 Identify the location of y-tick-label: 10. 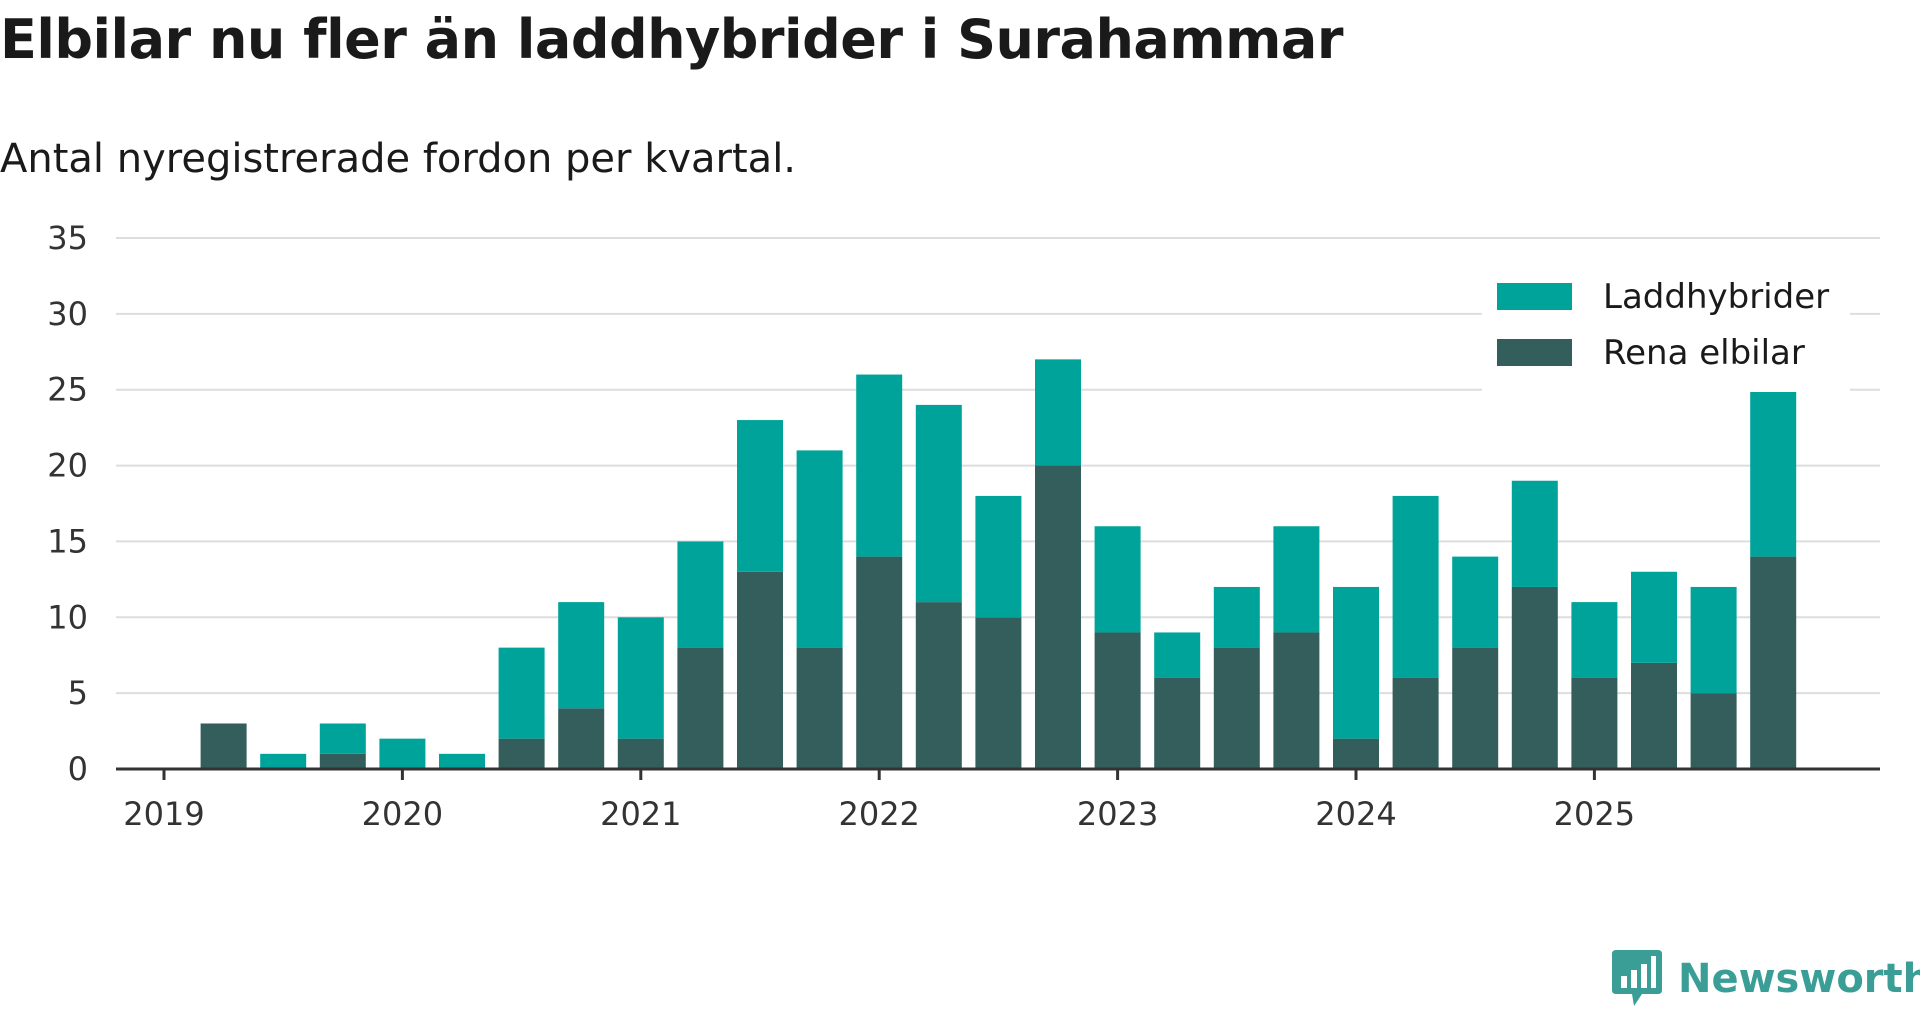
(67, 617).